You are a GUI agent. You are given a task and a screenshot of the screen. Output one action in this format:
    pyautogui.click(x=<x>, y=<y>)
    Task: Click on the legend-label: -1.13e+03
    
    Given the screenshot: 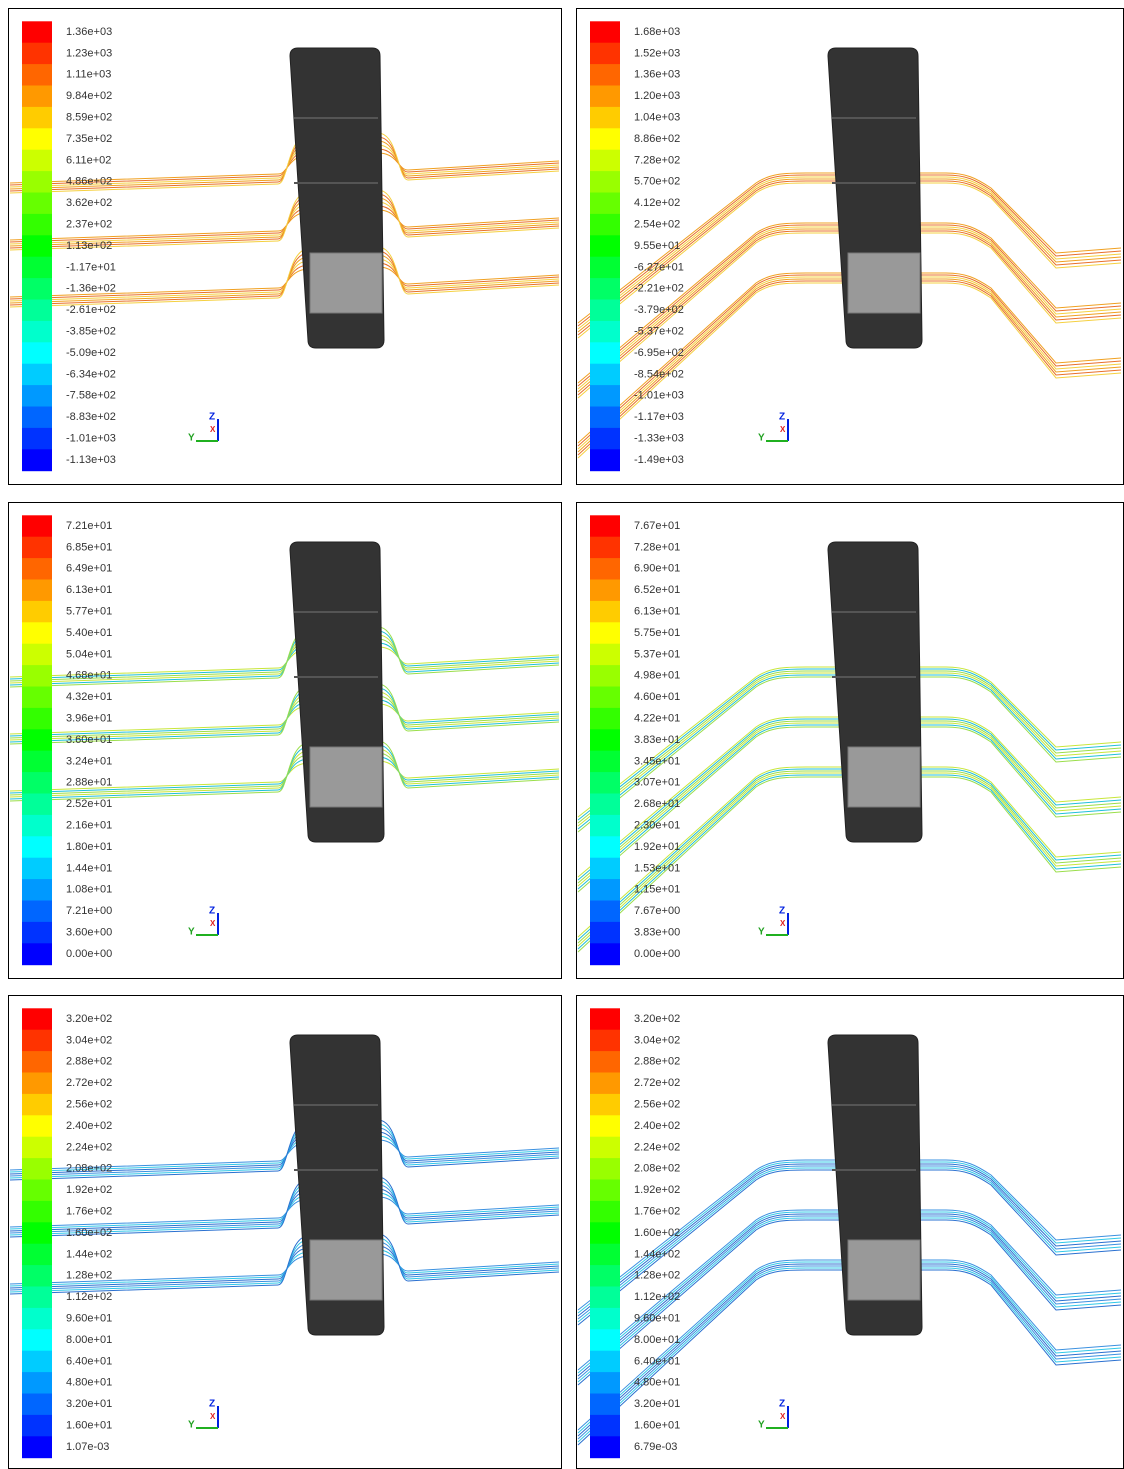 What is the action you would take?
    pyautogui.click(x=91, y=460)
    